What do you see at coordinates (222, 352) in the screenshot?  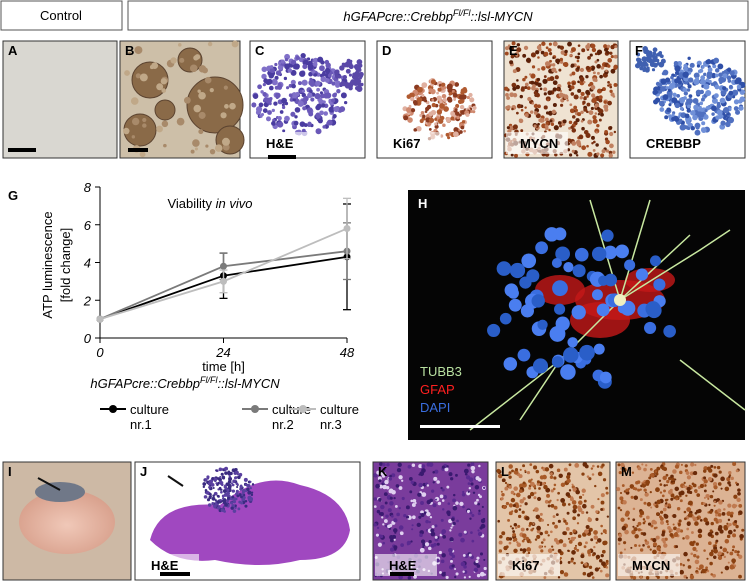 I see `x-tick-label: 24` at bounding box center [222, 352].